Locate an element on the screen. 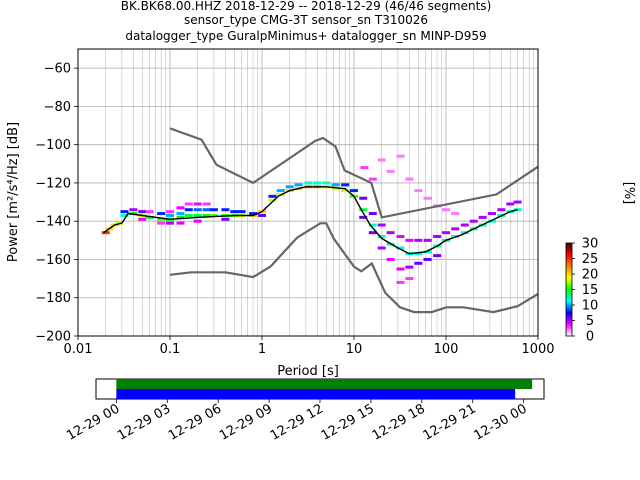 The width and height of the screenshot is (640, 480). colorbar-tick-label: 25 is located at coordinates (590, 259).